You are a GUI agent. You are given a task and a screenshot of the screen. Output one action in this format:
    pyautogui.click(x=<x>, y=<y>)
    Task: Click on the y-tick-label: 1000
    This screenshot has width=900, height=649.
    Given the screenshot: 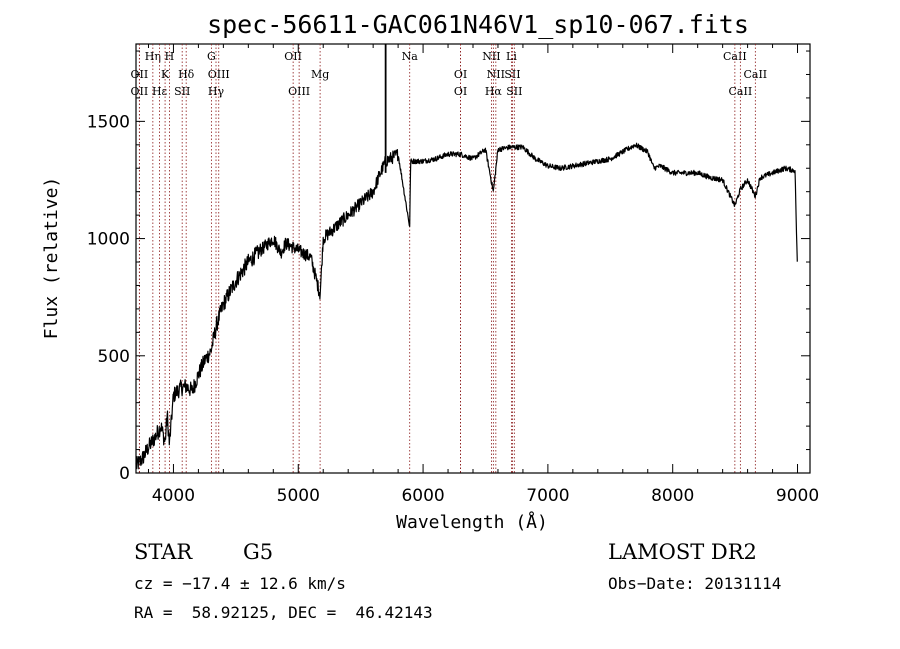 What is the action you would take?
    pyautogui.click(x=108, y=240)
    